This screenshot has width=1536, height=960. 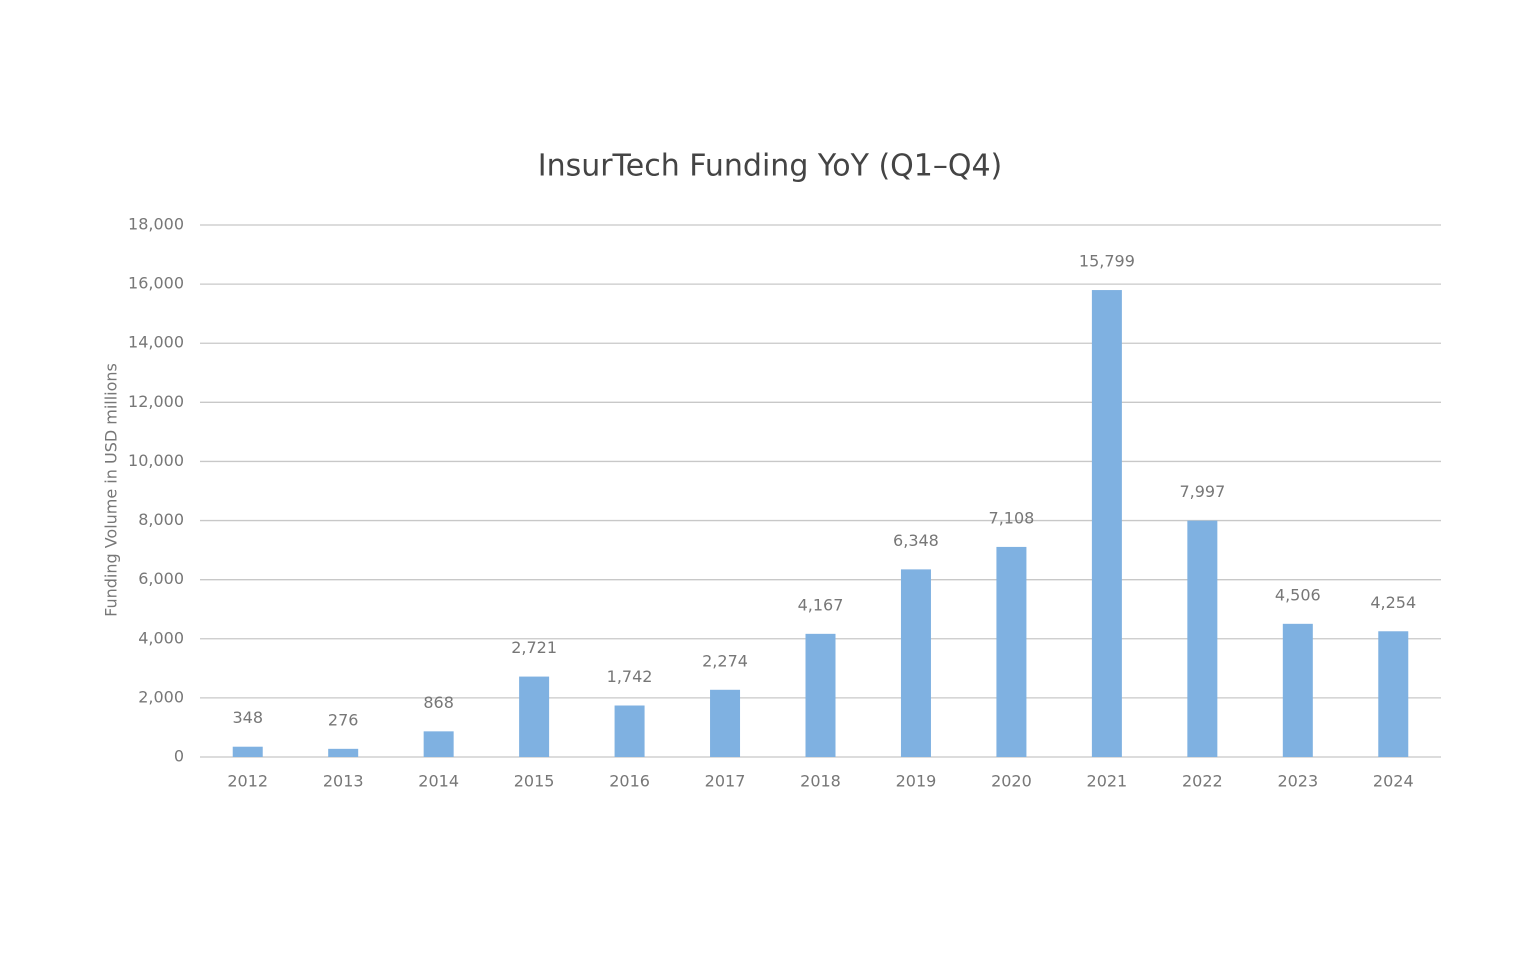 What do you see at coordinates (534, 781) in the screenshot?
I see `x-tick-label: 2015` at bounding box center [534, 781].